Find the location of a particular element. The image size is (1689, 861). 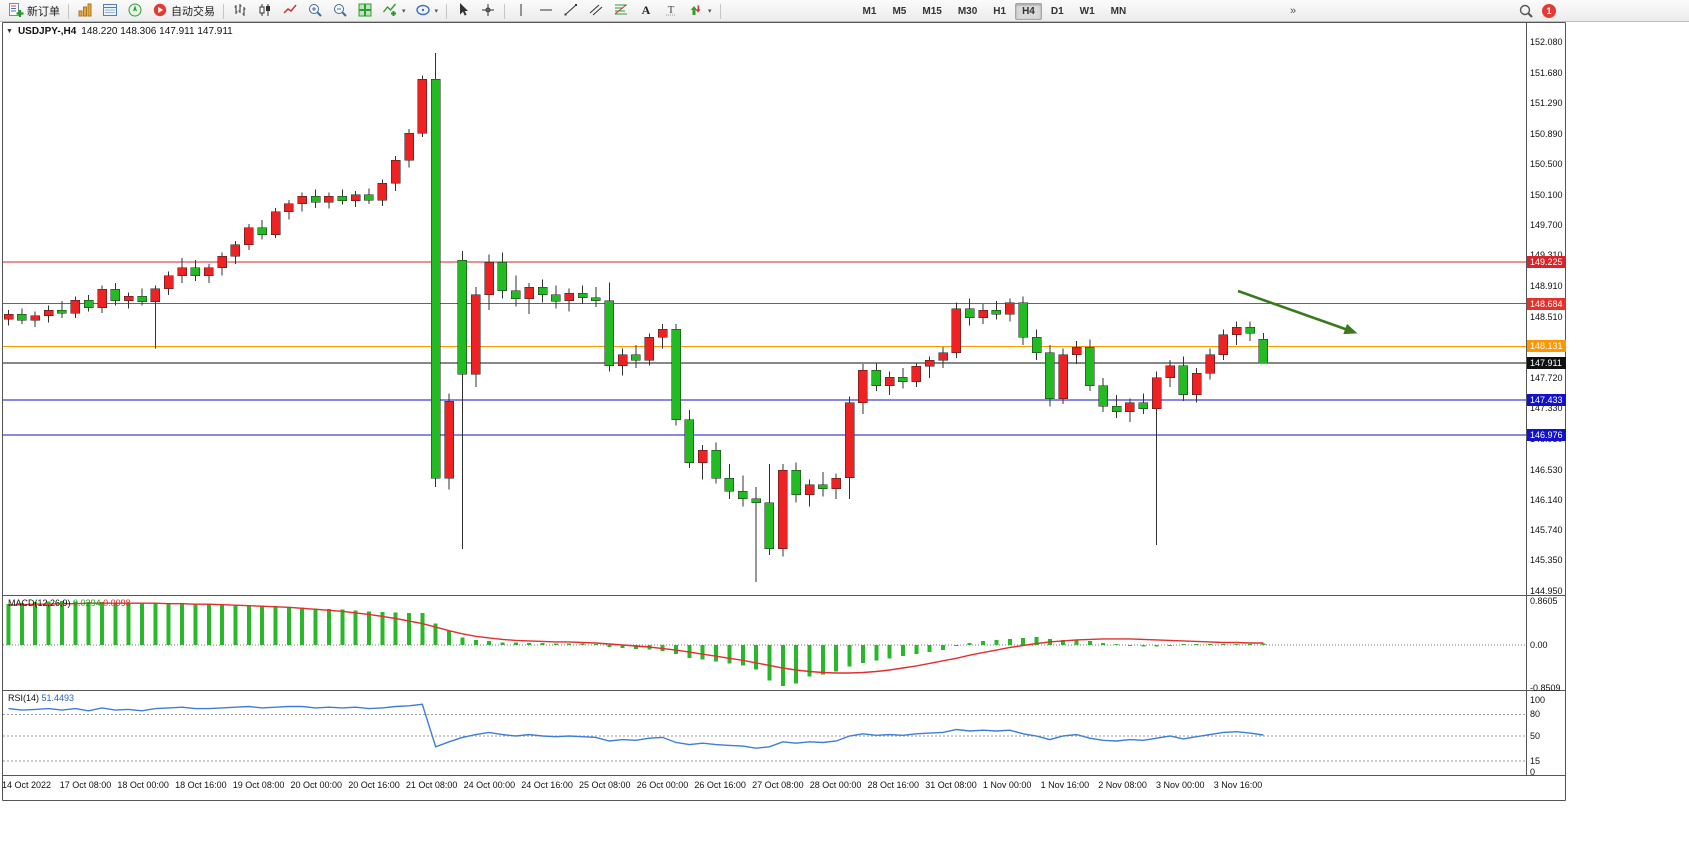

autotrading-icon is located at coordinates (160, 11).